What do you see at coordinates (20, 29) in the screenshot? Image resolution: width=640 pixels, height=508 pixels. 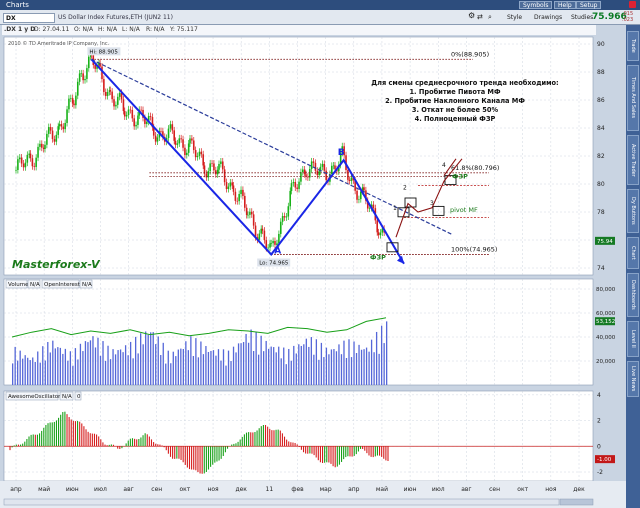 I see `info-symbol-period: .DX 1 y D` at bounding box center [20, 29].